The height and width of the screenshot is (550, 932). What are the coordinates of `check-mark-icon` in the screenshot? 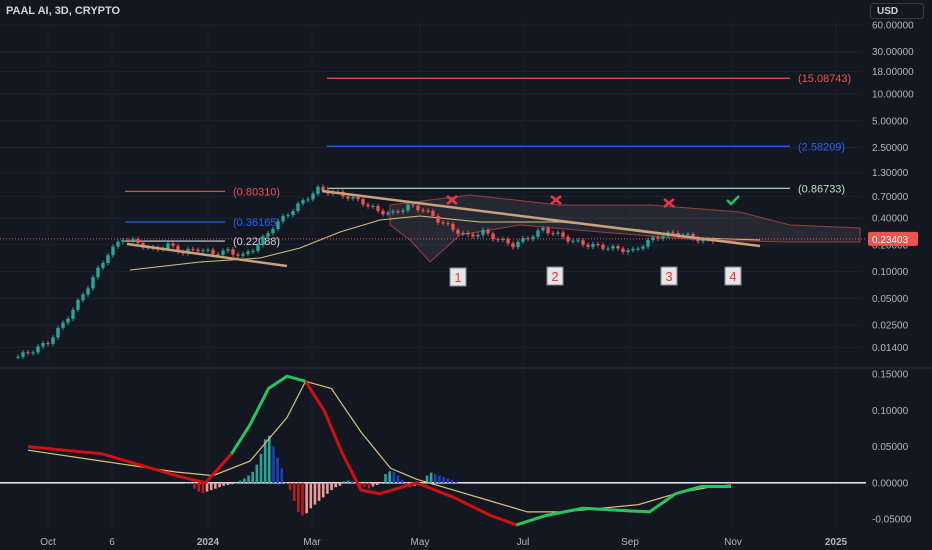 It's located at (733, 200).